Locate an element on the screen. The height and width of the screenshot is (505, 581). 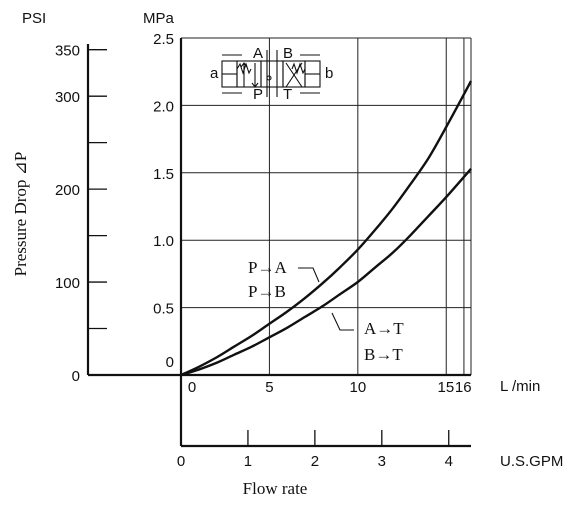
side-label-b: b is located at coordinates (329, 73).